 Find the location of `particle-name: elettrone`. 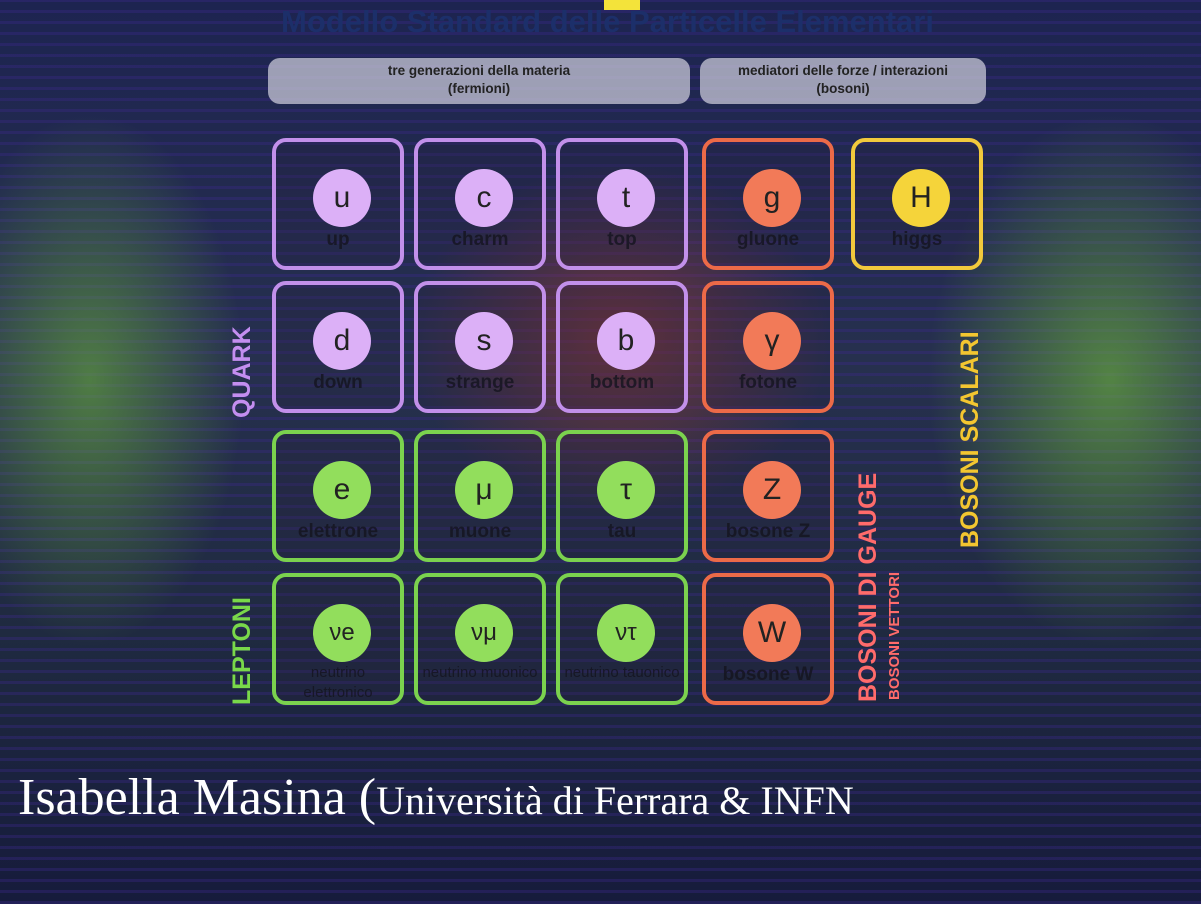

particle-name: elettrone is located at coordinates (338, 531).